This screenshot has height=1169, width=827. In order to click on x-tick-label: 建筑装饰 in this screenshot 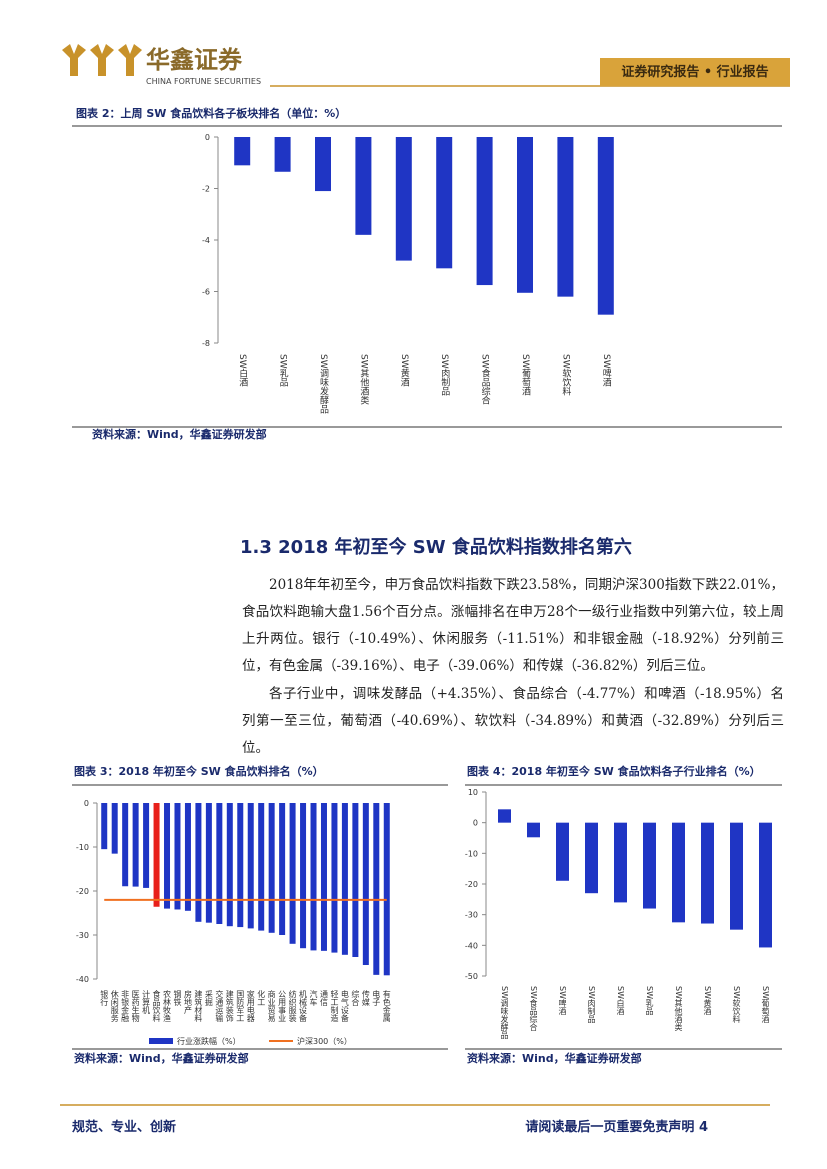, I will do `click(229, 1006)`.